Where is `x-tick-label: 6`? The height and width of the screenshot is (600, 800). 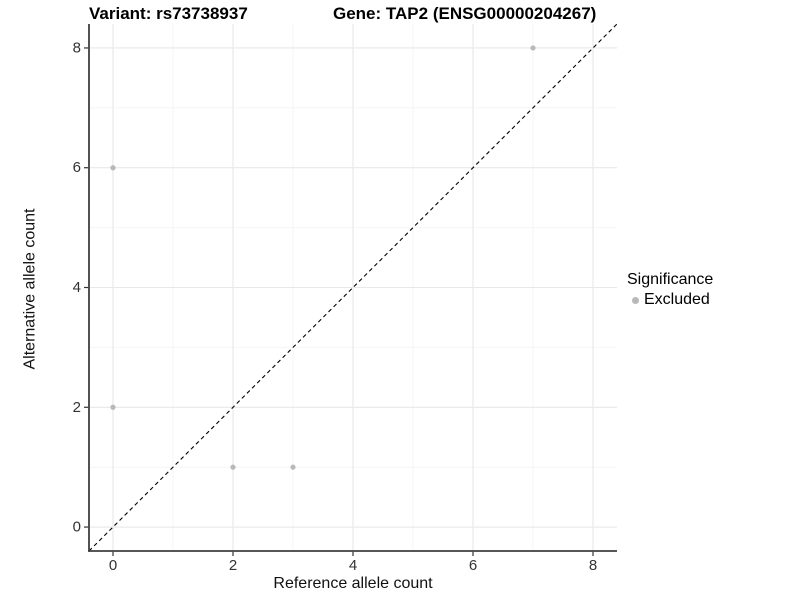 x-tick-label: 6 is located at coordinates (473, 565).